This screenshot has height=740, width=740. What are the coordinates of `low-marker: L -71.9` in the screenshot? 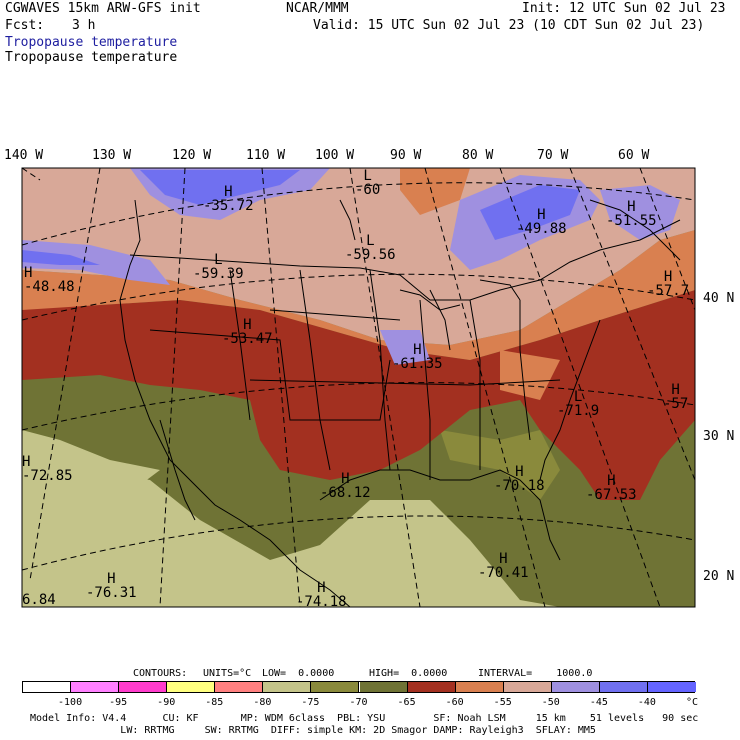 It's located at (578, 404).